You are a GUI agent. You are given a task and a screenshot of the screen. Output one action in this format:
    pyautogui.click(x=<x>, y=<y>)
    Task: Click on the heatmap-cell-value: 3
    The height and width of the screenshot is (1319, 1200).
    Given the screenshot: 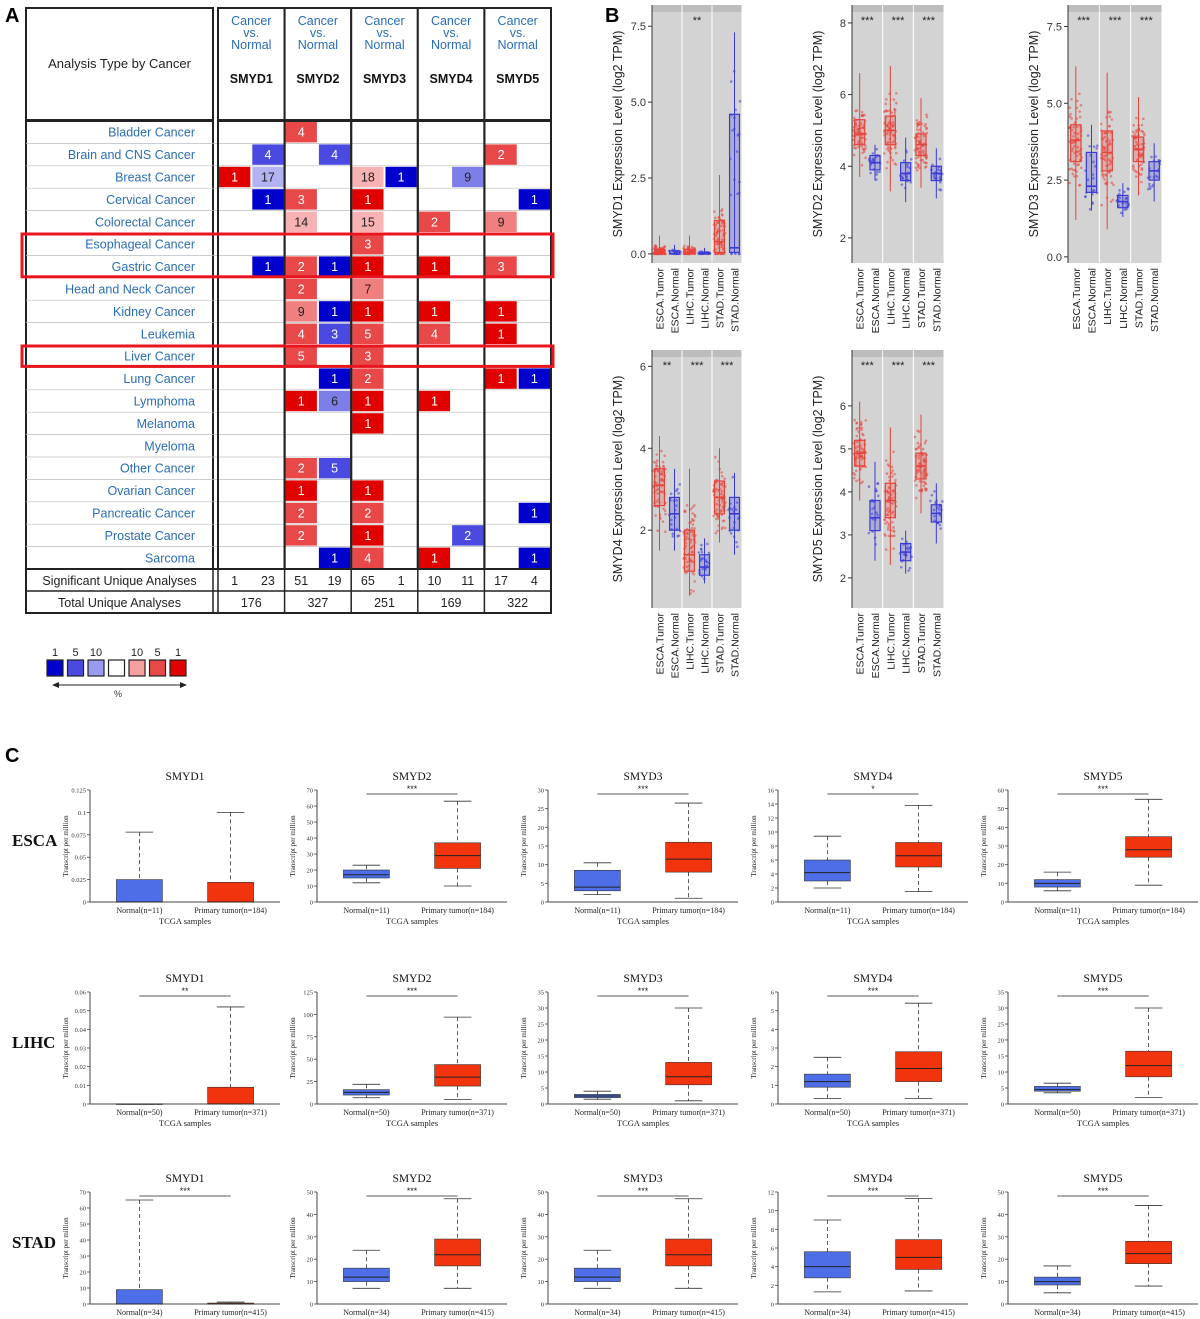 What is the action you would take?
    pyautogui.click(x=301, y=200)
    